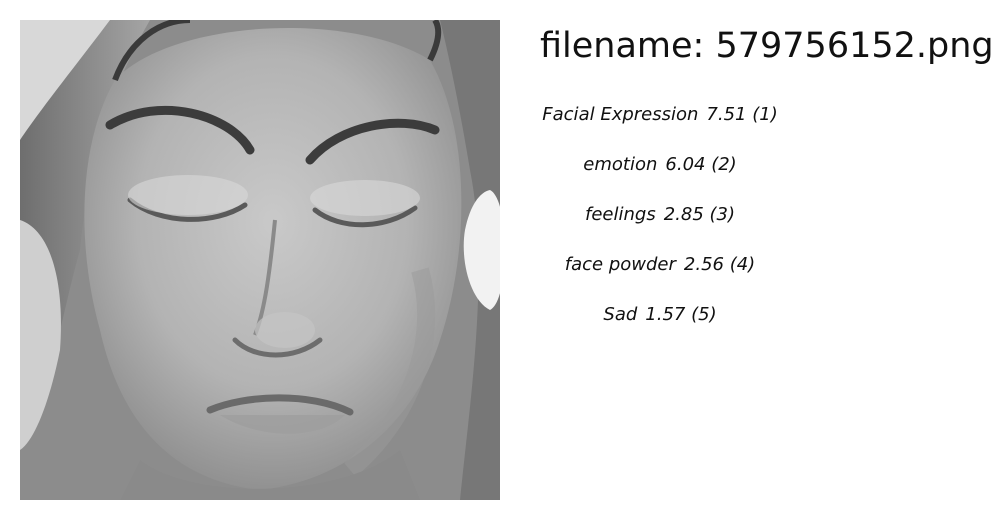 The image size is (1000, 520). I want to click on prediction-score: 6.04 (2), so click(701, 164).